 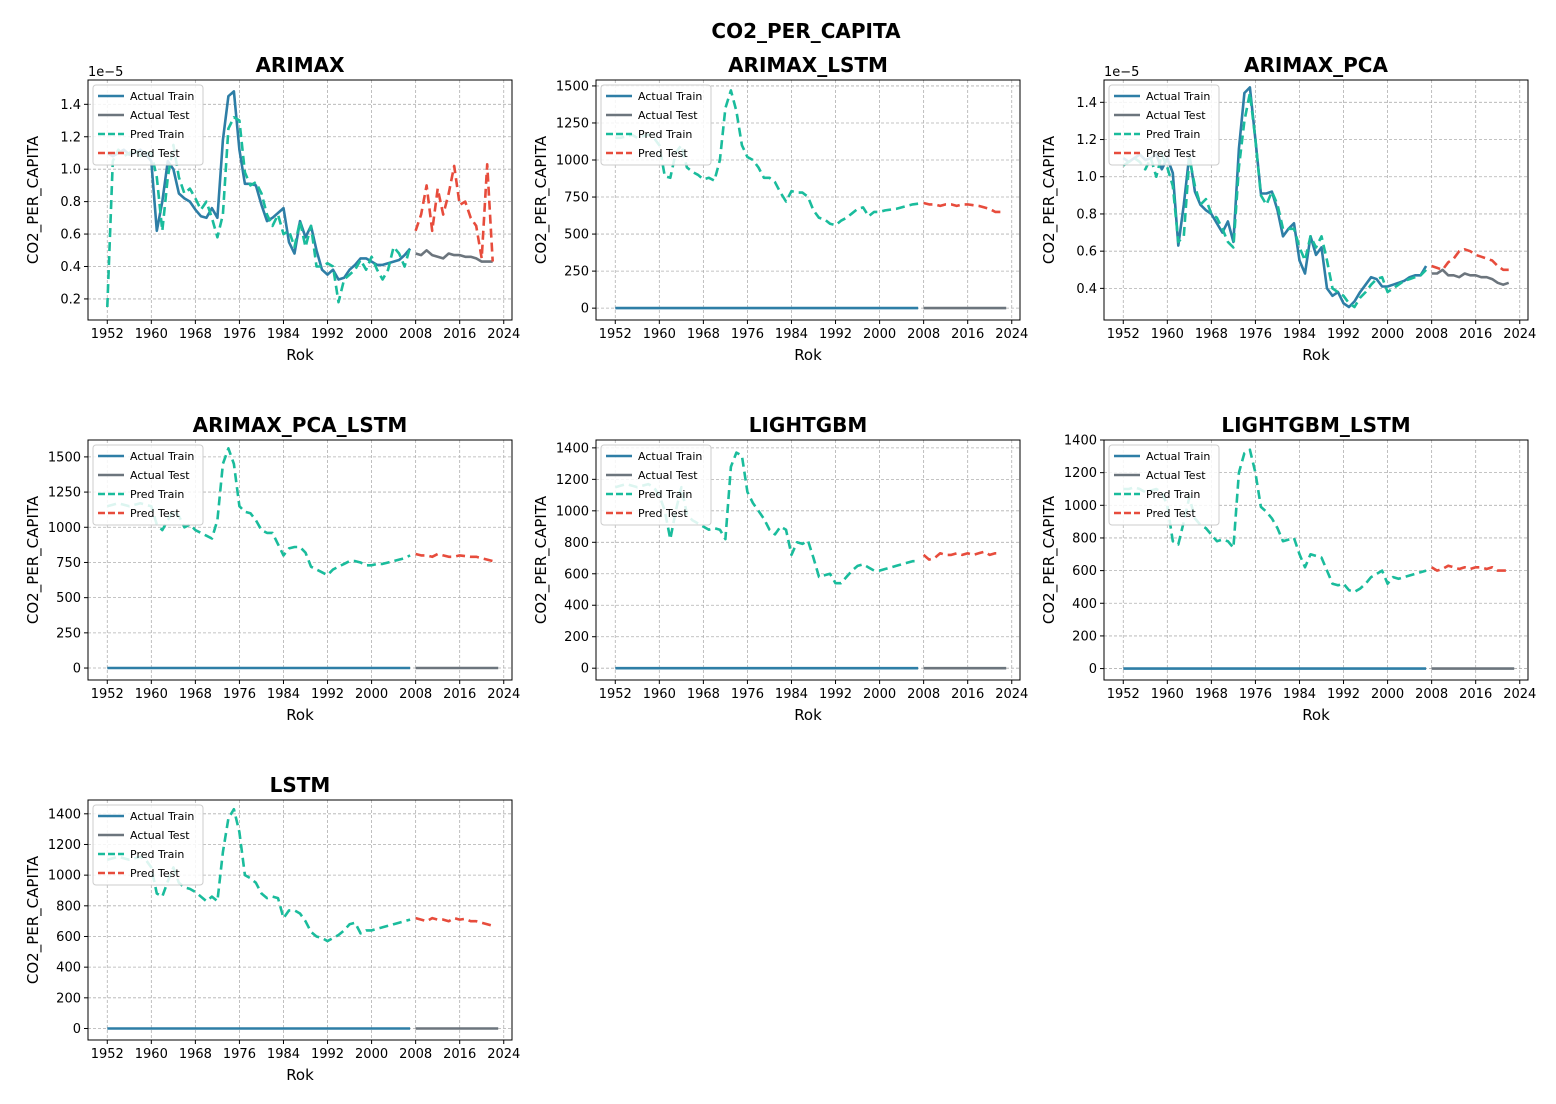 I want to click on y-tick-label: 1.0, so click(x=1086, y=177).